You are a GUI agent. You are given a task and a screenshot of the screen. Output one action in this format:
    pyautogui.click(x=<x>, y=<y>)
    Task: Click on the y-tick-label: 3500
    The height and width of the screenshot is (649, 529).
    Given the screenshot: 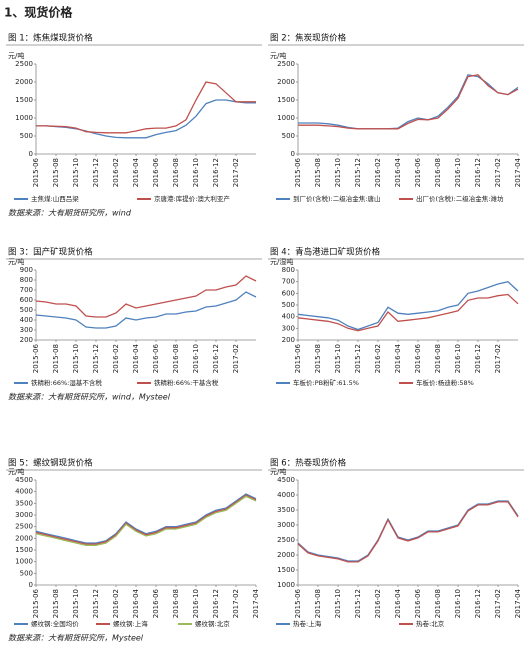 What is the action you would take?
    pyautogui.click(x=24, y=503)
    